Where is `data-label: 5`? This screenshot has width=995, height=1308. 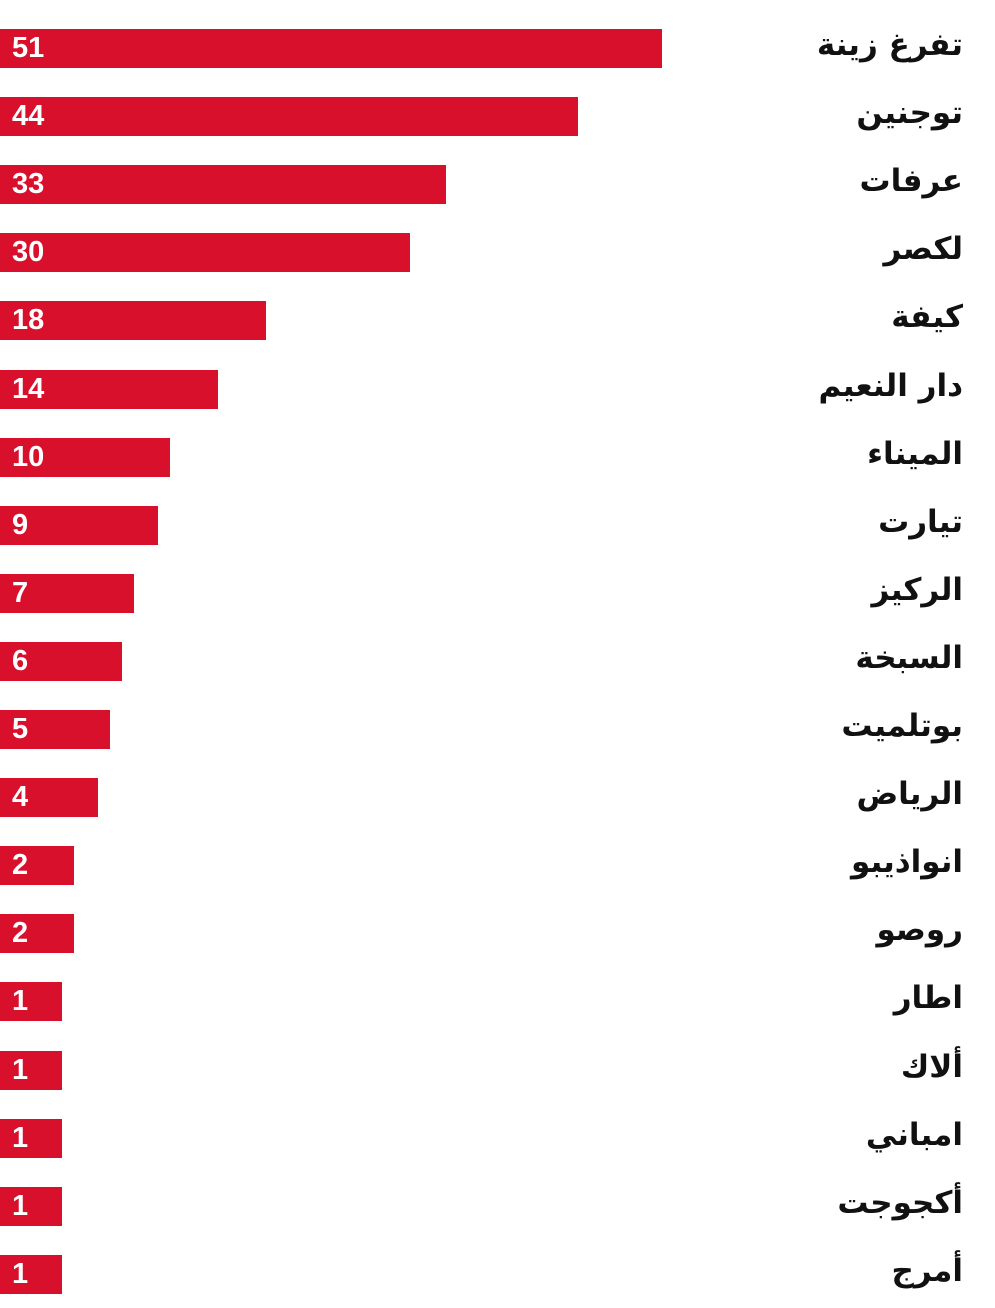
data-label: 5 is located at coordinates (20, 729).